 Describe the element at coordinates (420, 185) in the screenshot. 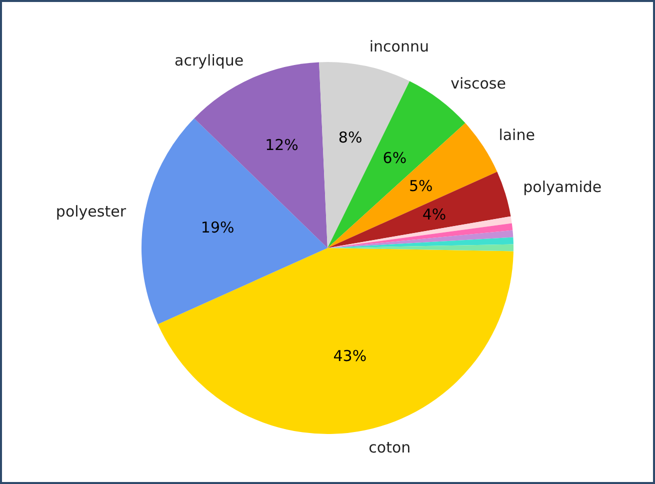

I see `data-label: 5%` at that location.